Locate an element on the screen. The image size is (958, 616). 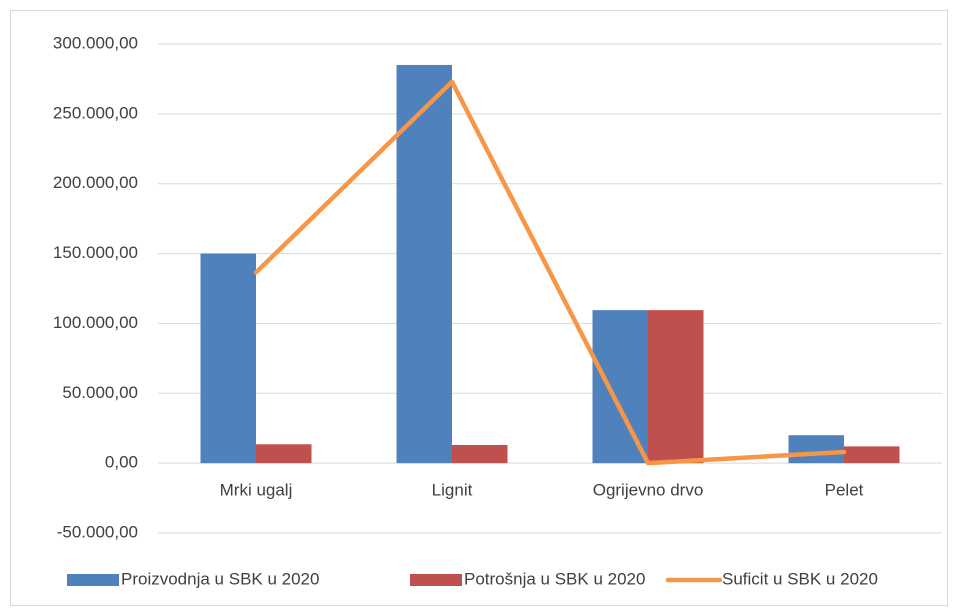
legend-label: Potrošnja u SBK u 2020 is located at coordinates (554, 578).